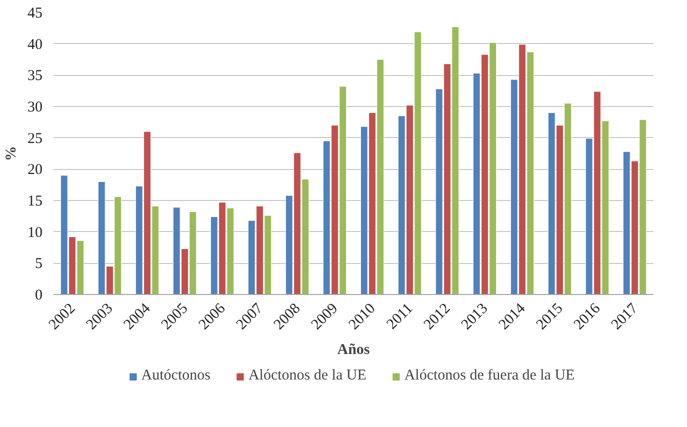 The width and height of the screenshot is (687, 427). I want to click on y-tick-label: 30, so click(35, 108).